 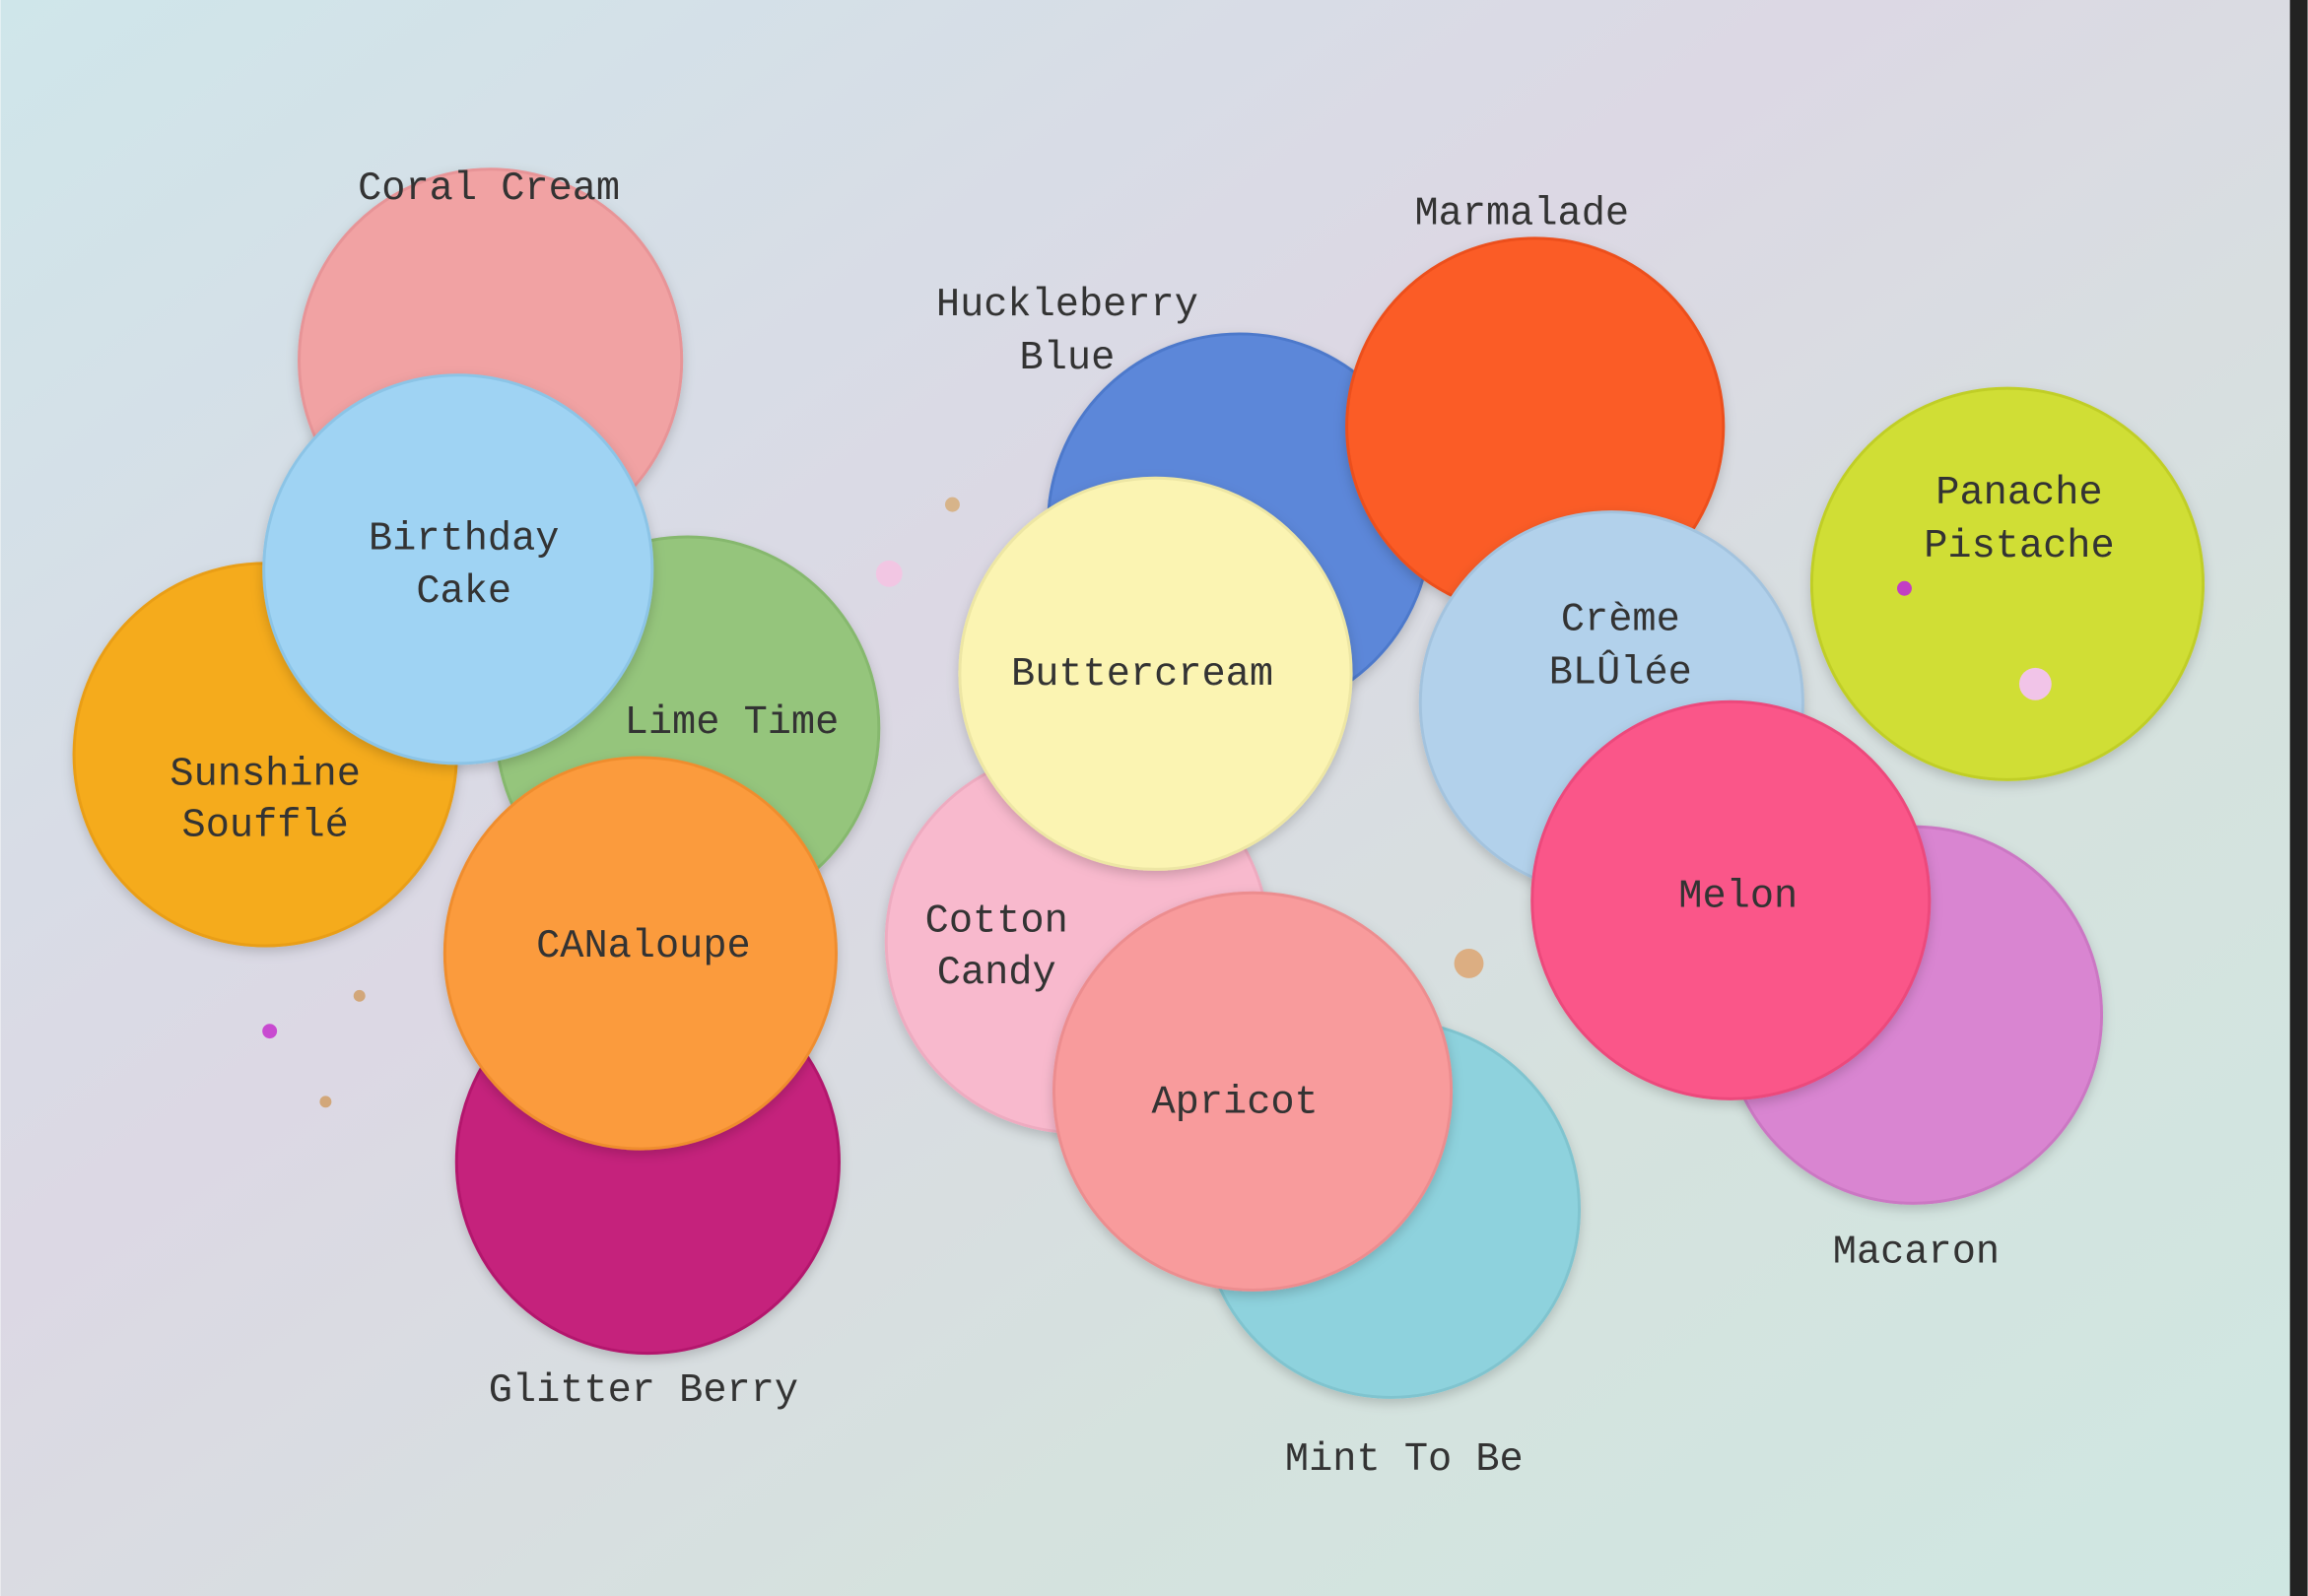 I want to click on label-line: Lime Time, so click(x=733, y=723).